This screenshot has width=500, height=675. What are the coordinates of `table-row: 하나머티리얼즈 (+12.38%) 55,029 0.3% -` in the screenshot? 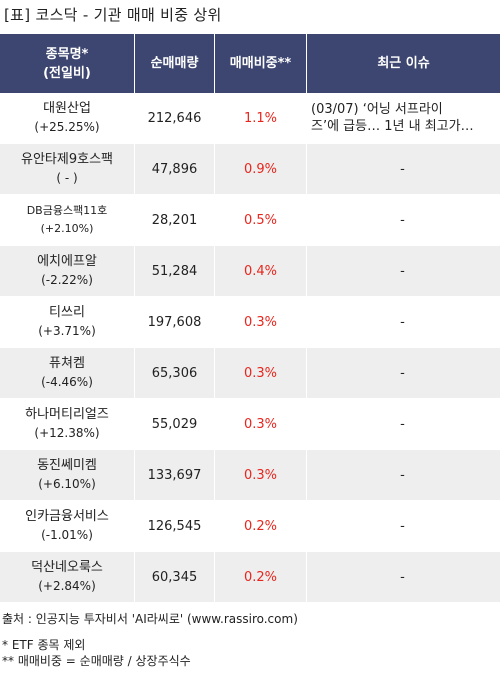 It's located at (250, 424).